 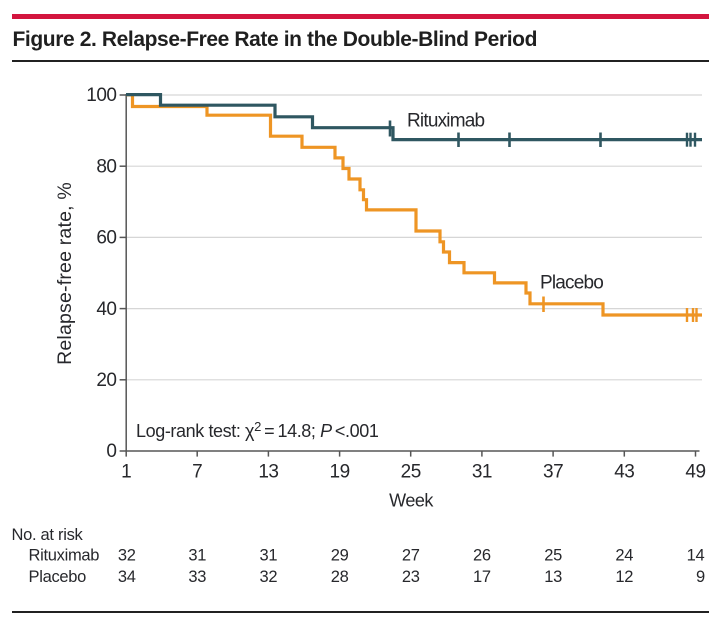 What do you see at coordinates (482, 577) in the screenshot?
I see `svg-text: 17` at bounding box center [482, 577].